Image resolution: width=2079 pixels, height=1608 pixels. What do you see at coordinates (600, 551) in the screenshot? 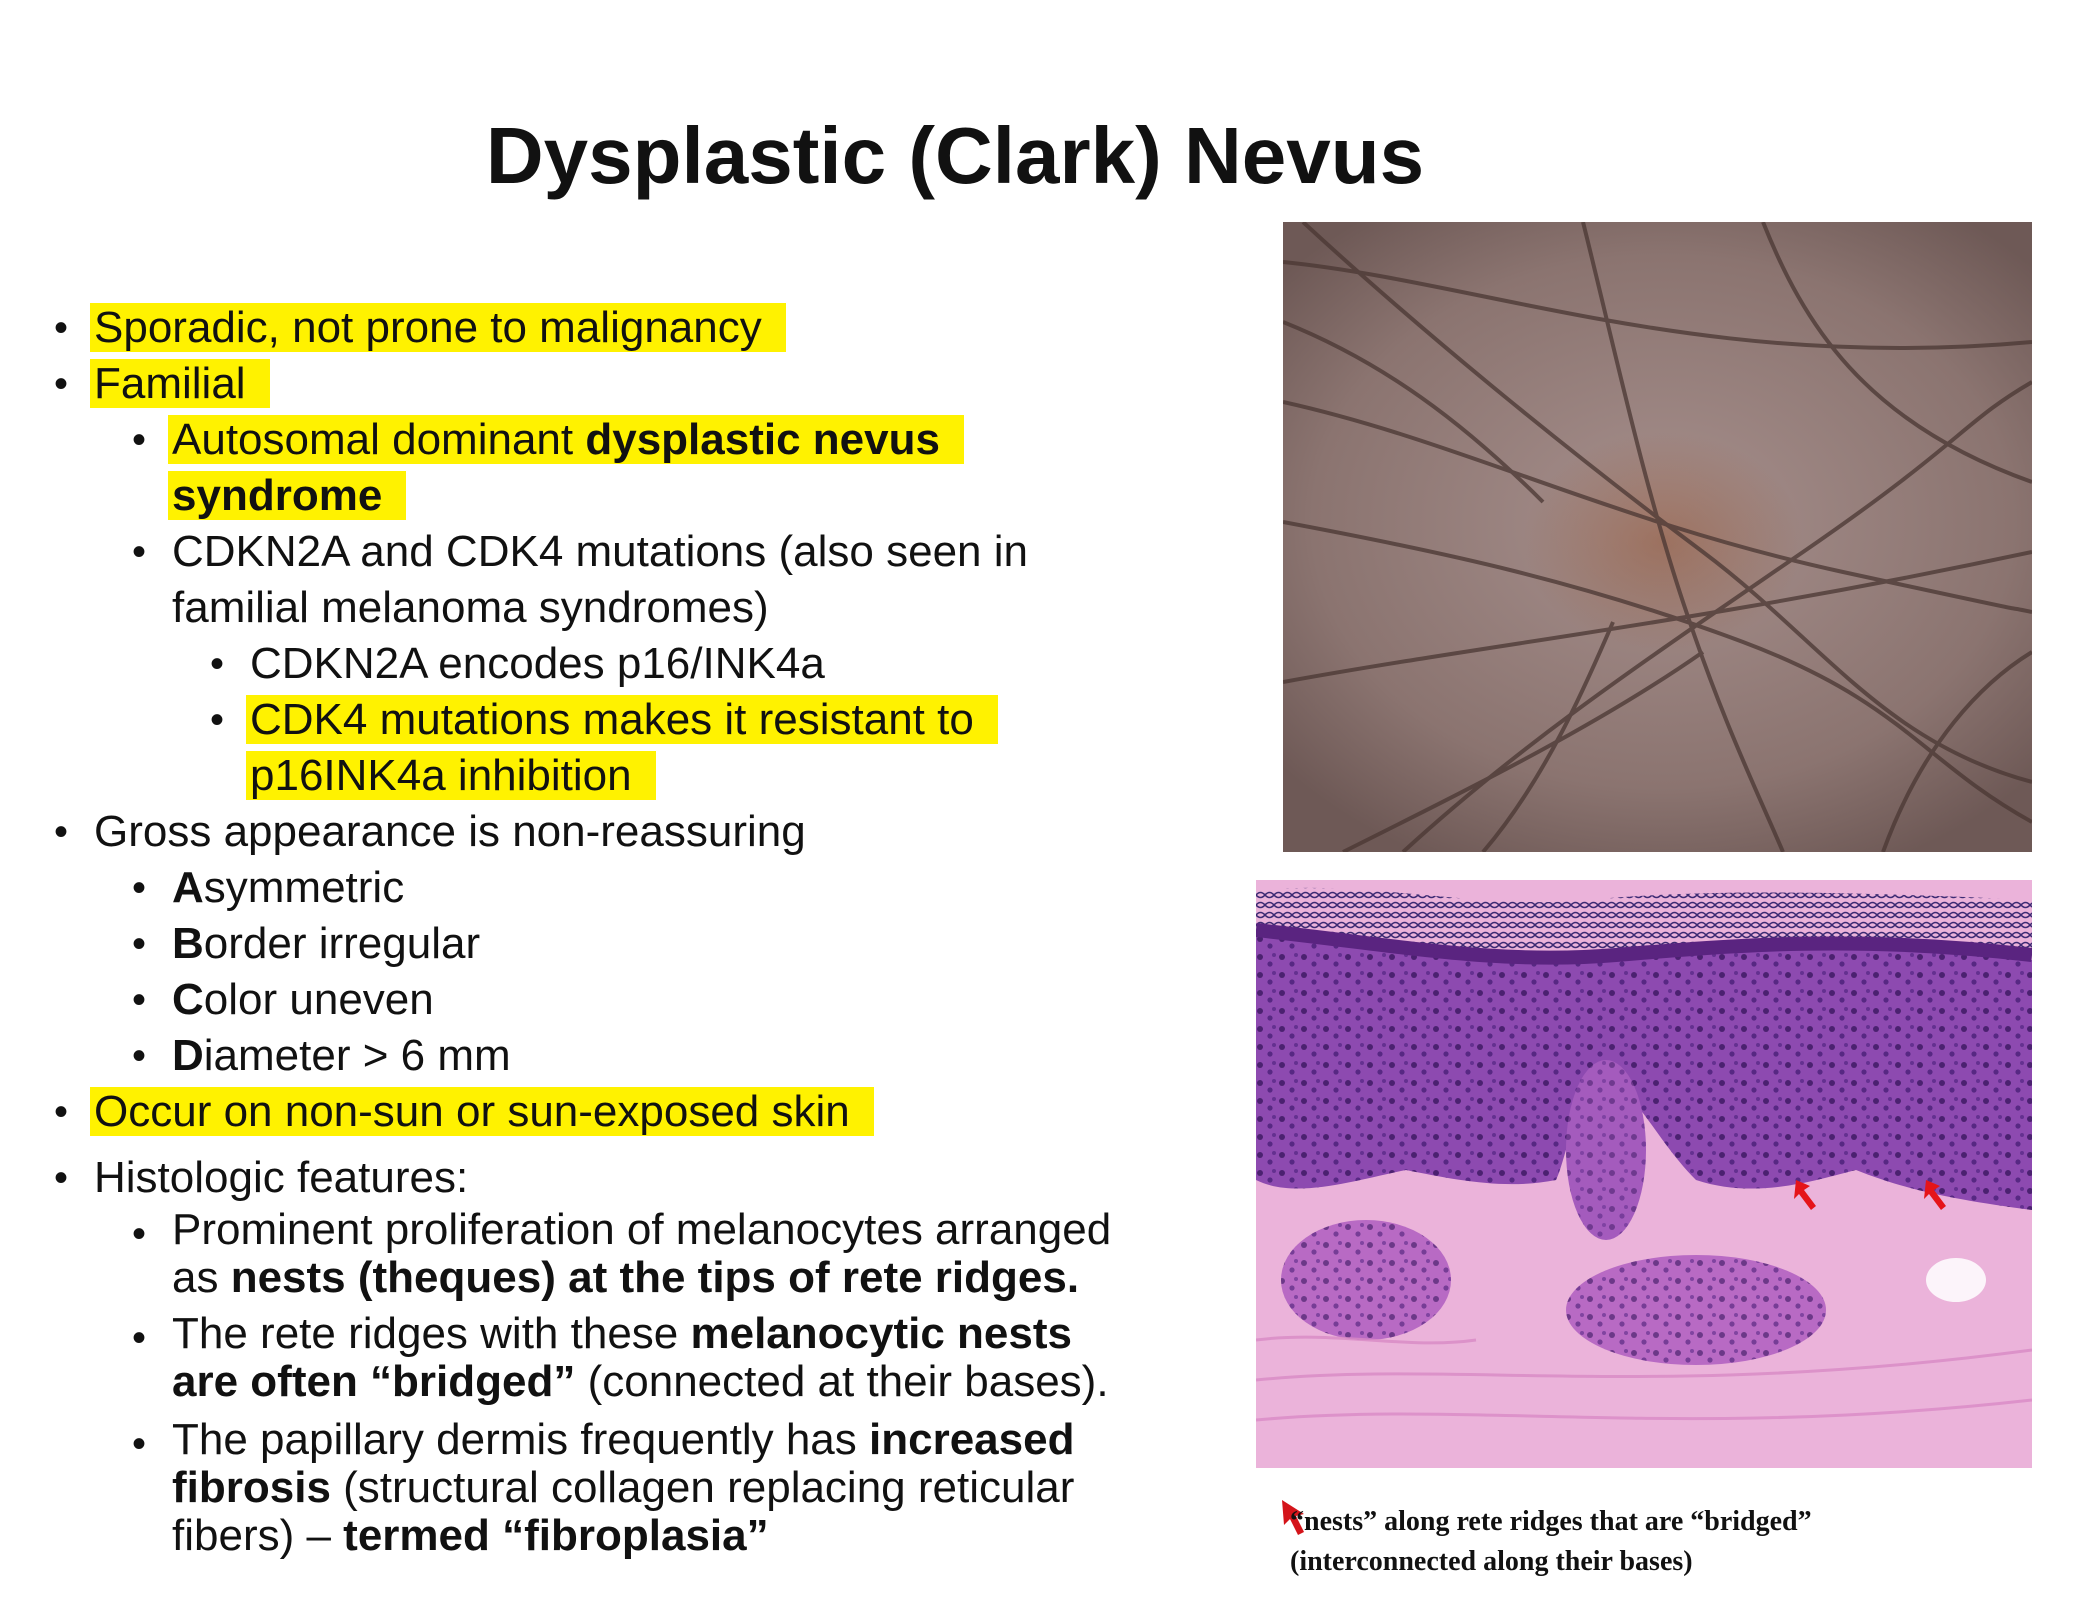
I see `bullet-cdkn-line1: CDKN2A and CDK4 mutations (also seen in` at bounding box center [600, 551].